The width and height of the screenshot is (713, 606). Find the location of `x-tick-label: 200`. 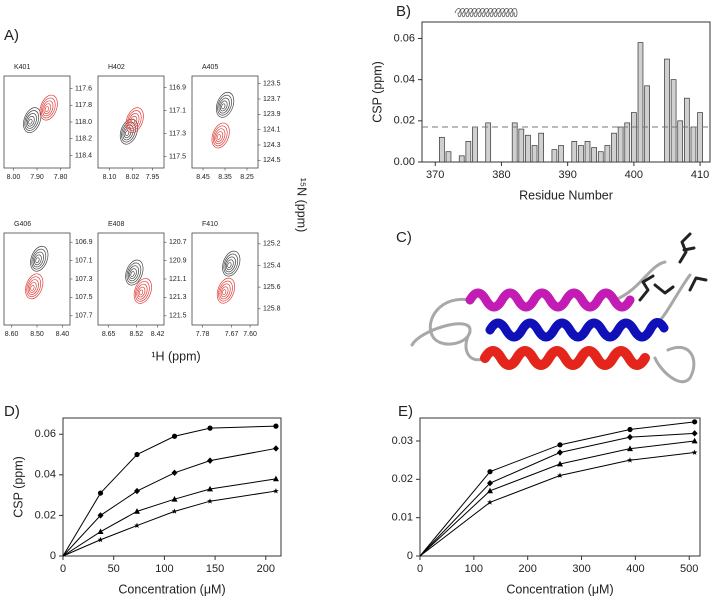

x-tick-label: 200 is located at coordinates (528, 569).